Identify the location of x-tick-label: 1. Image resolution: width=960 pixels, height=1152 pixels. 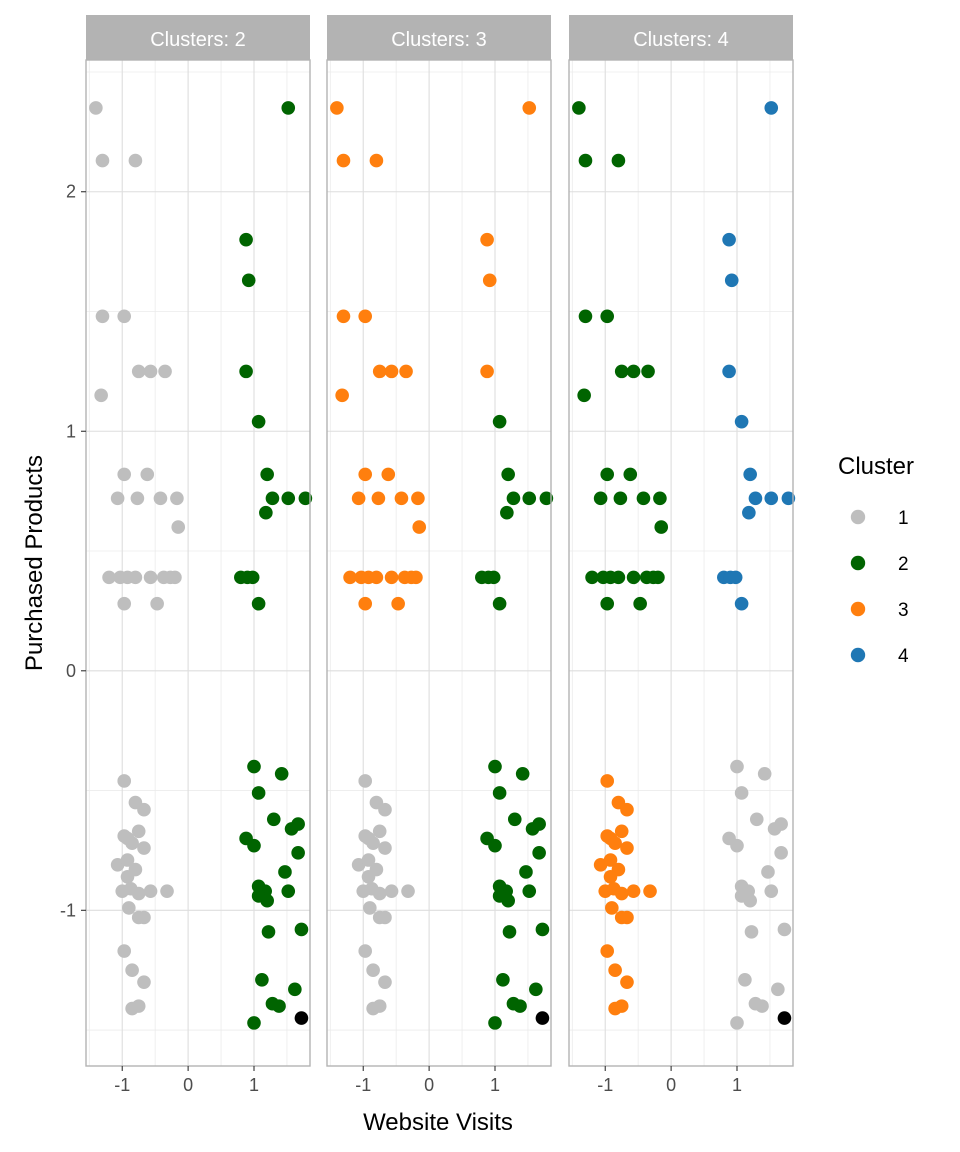
(495, 1085).